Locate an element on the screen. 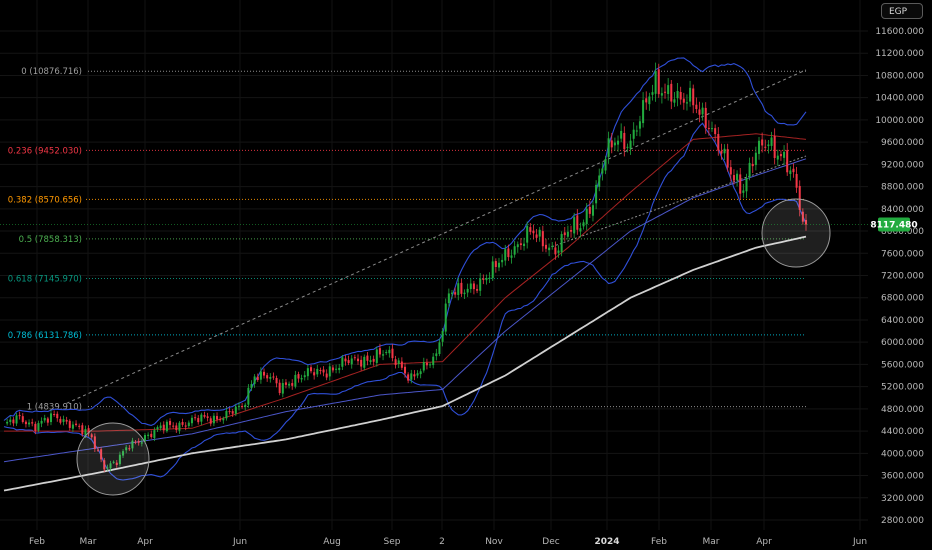 Image resolution: width=932 pixels, height=550 pixels. time-tick-label: Sep is located at coordinates (392, 542).